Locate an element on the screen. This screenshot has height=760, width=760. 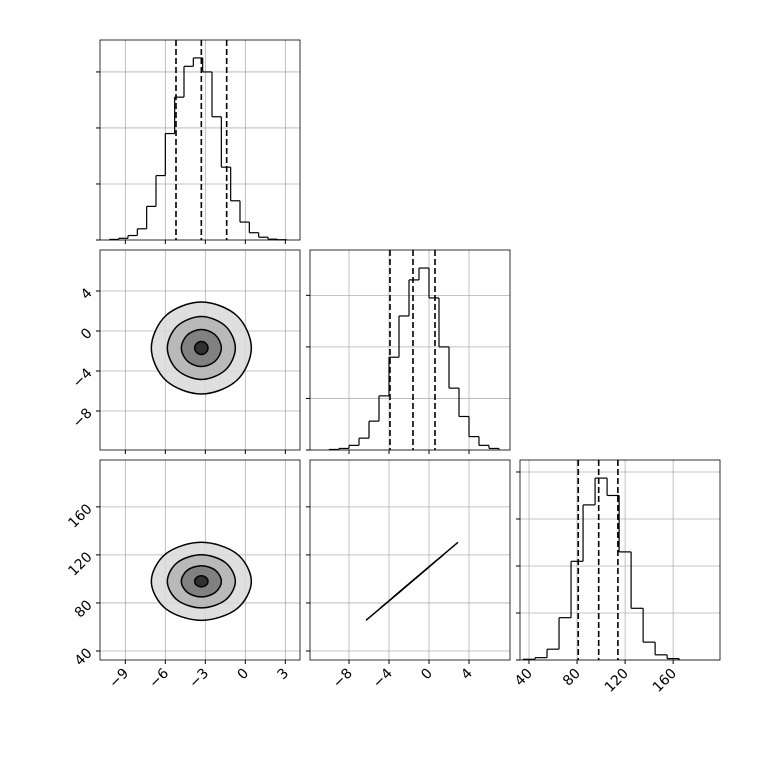
x-tick-label: −3 is located at coordinates (199, 679).